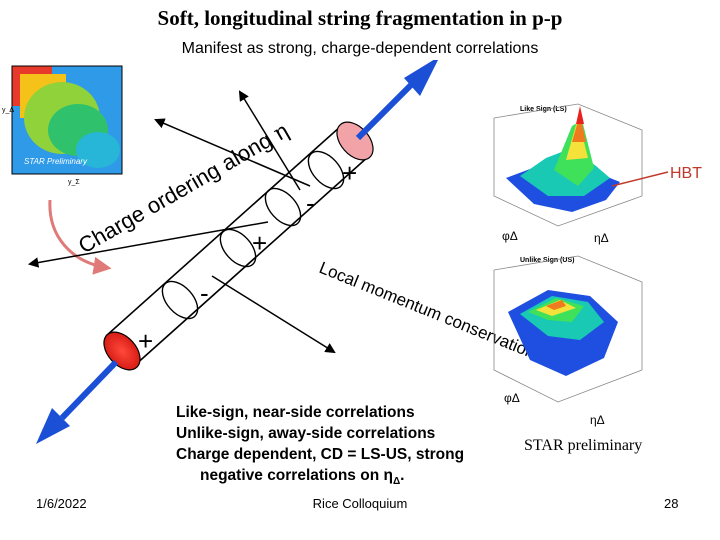 The height and width of the screenshot is (540, 720). Describe the element at coordinates (568, 341) in the screenshot. I see `unlike-sign-plot: Unlike Sign (US) φΔ ηΔ` at that location.